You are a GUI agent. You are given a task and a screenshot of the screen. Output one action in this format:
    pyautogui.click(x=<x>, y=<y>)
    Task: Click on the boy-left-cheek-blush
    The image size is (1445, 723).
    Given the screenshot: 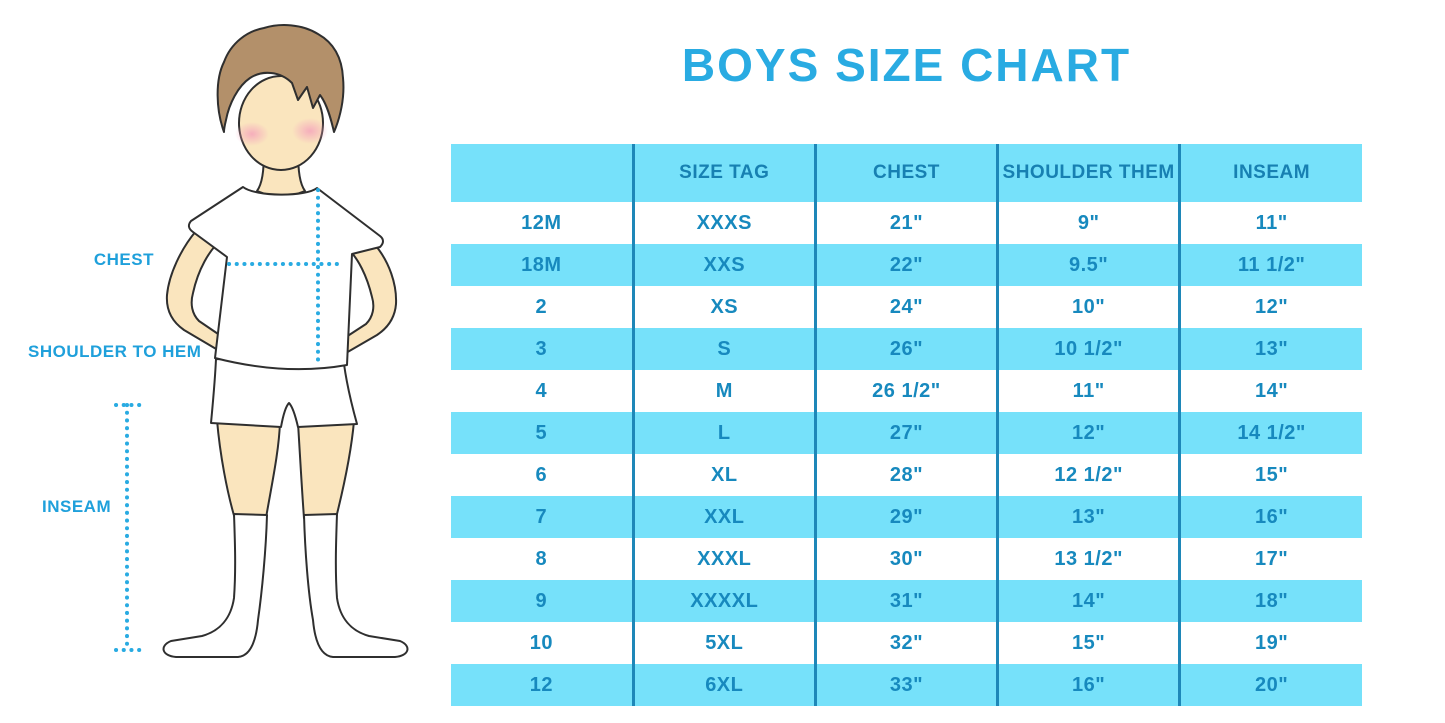 What is the action you would take?
    pyautogui.click(x=252, y=134)
    